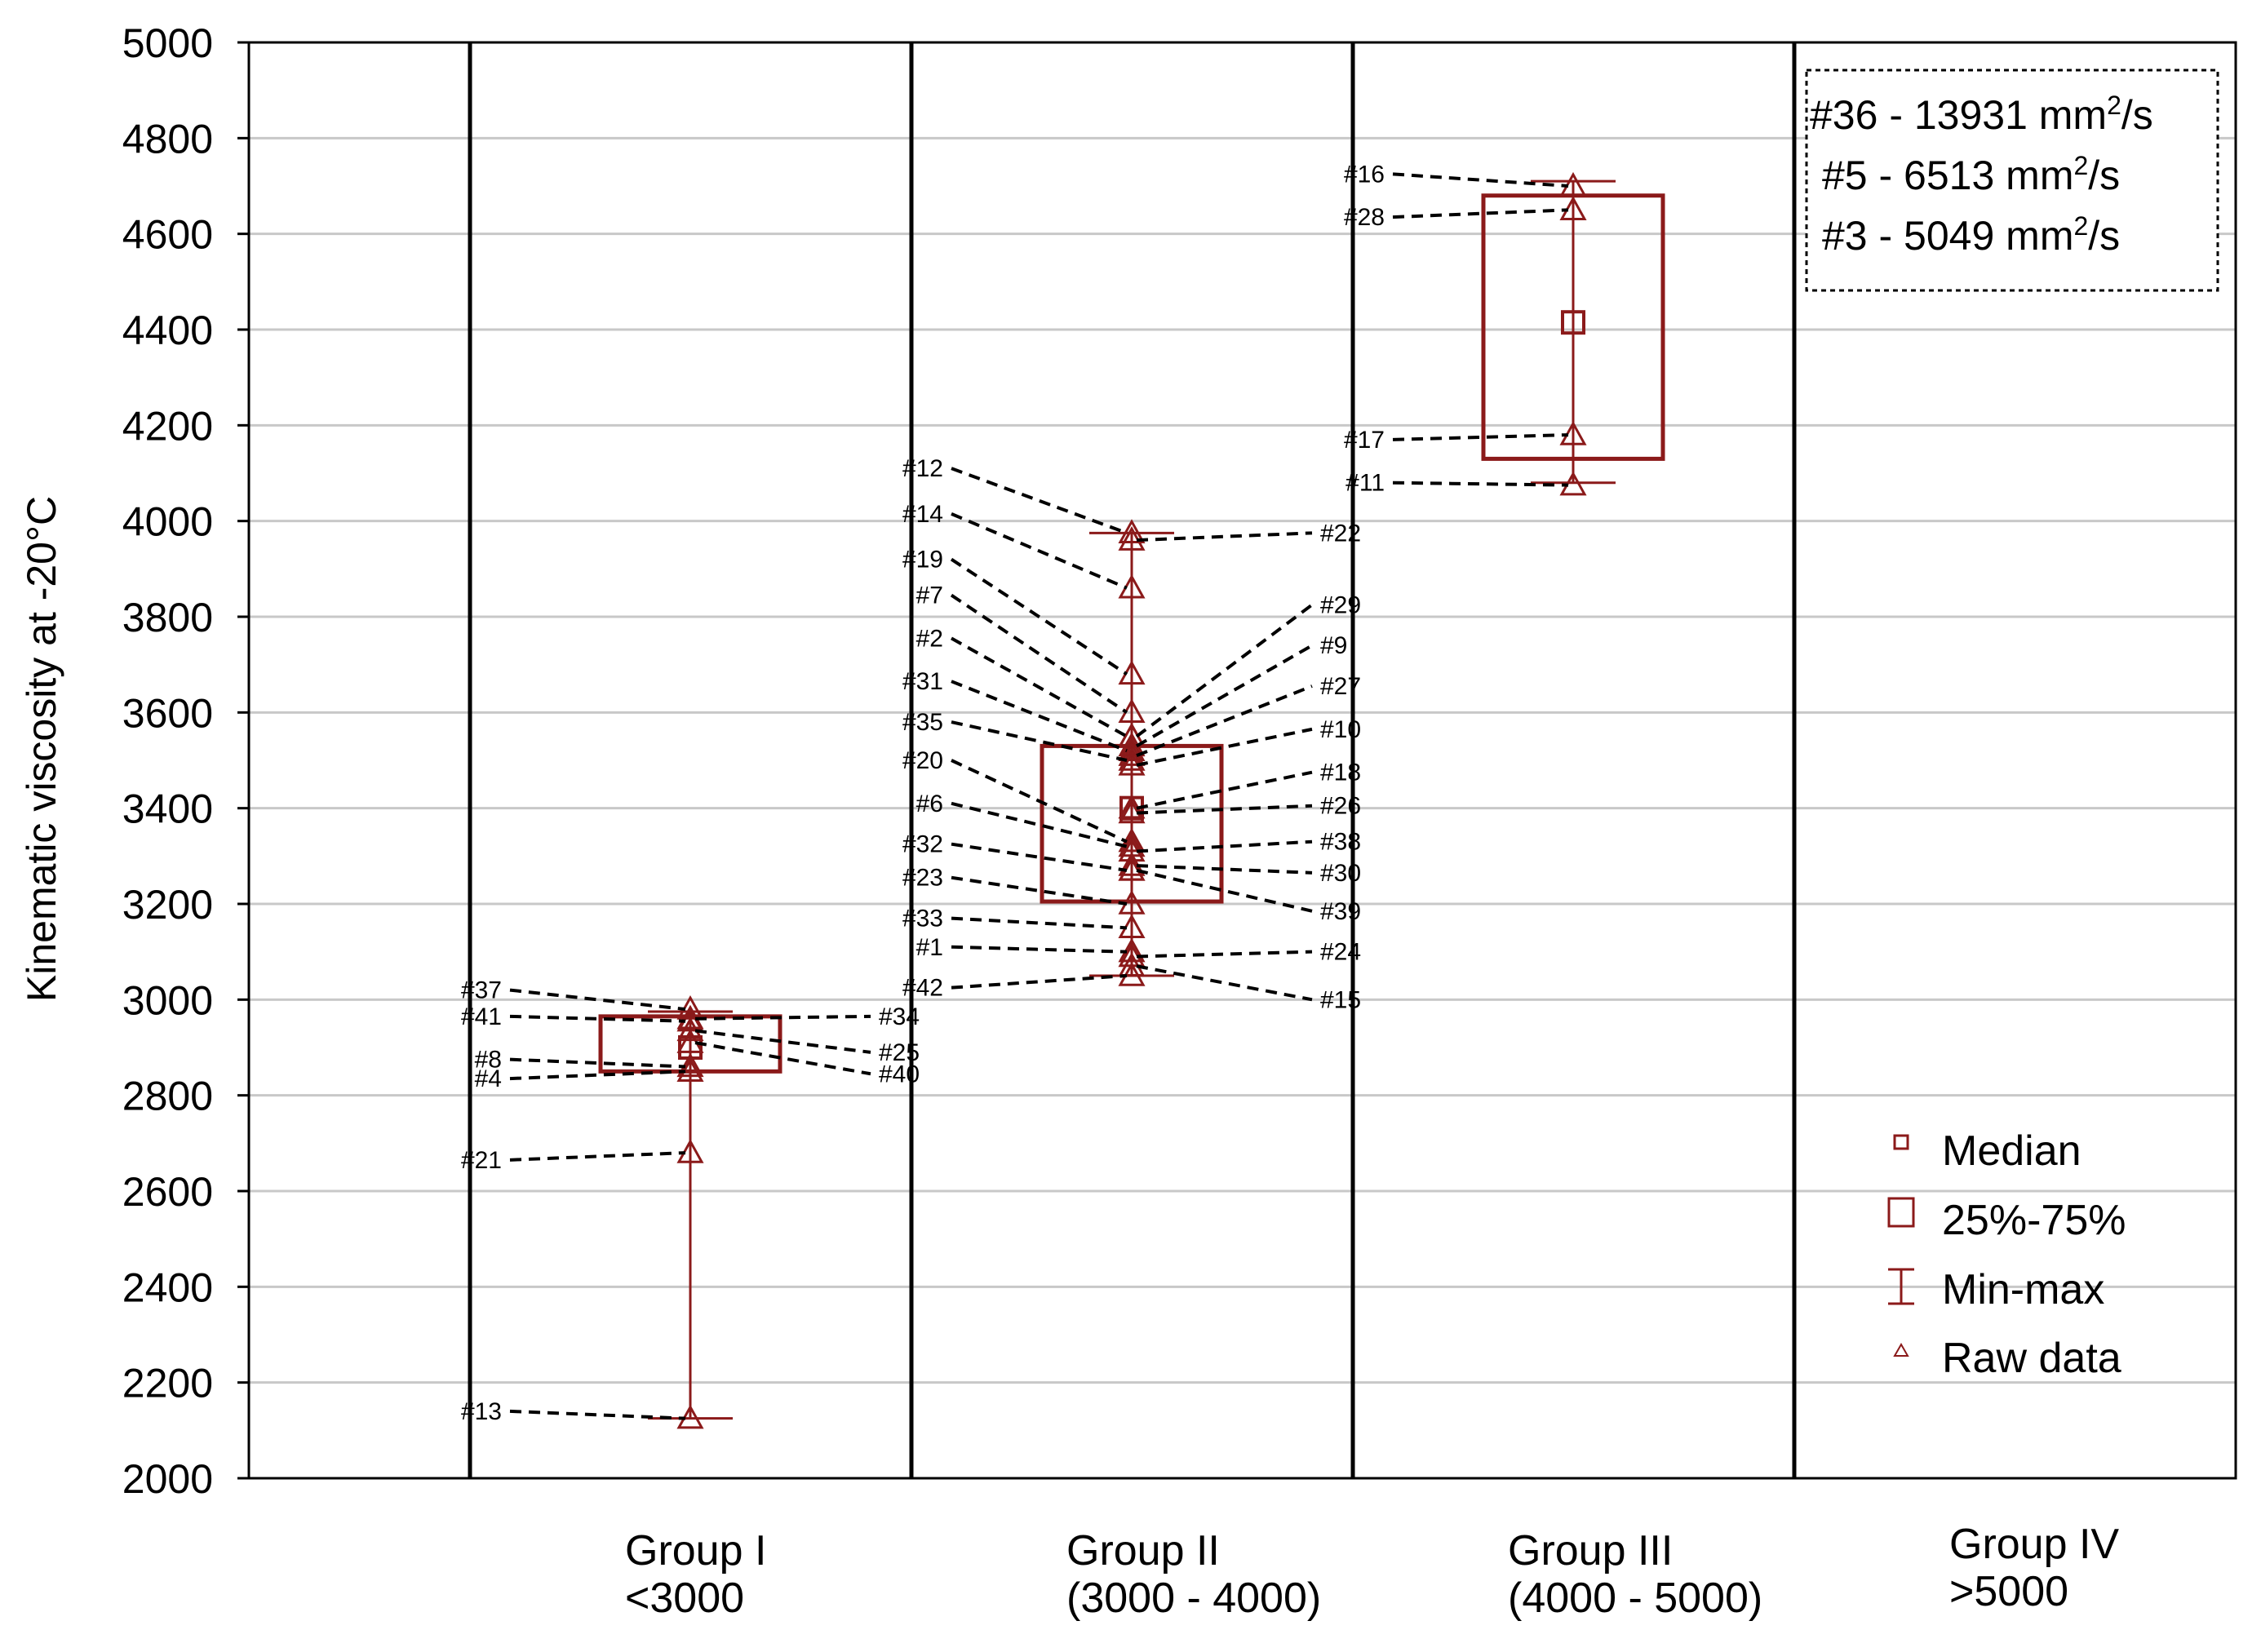 This screenshot has width=2261, height=1652. What do you see at coordinates (1340, 806) in the screenshot?
I see `raw-data-label: #26` at bounding box center [1340, 806].